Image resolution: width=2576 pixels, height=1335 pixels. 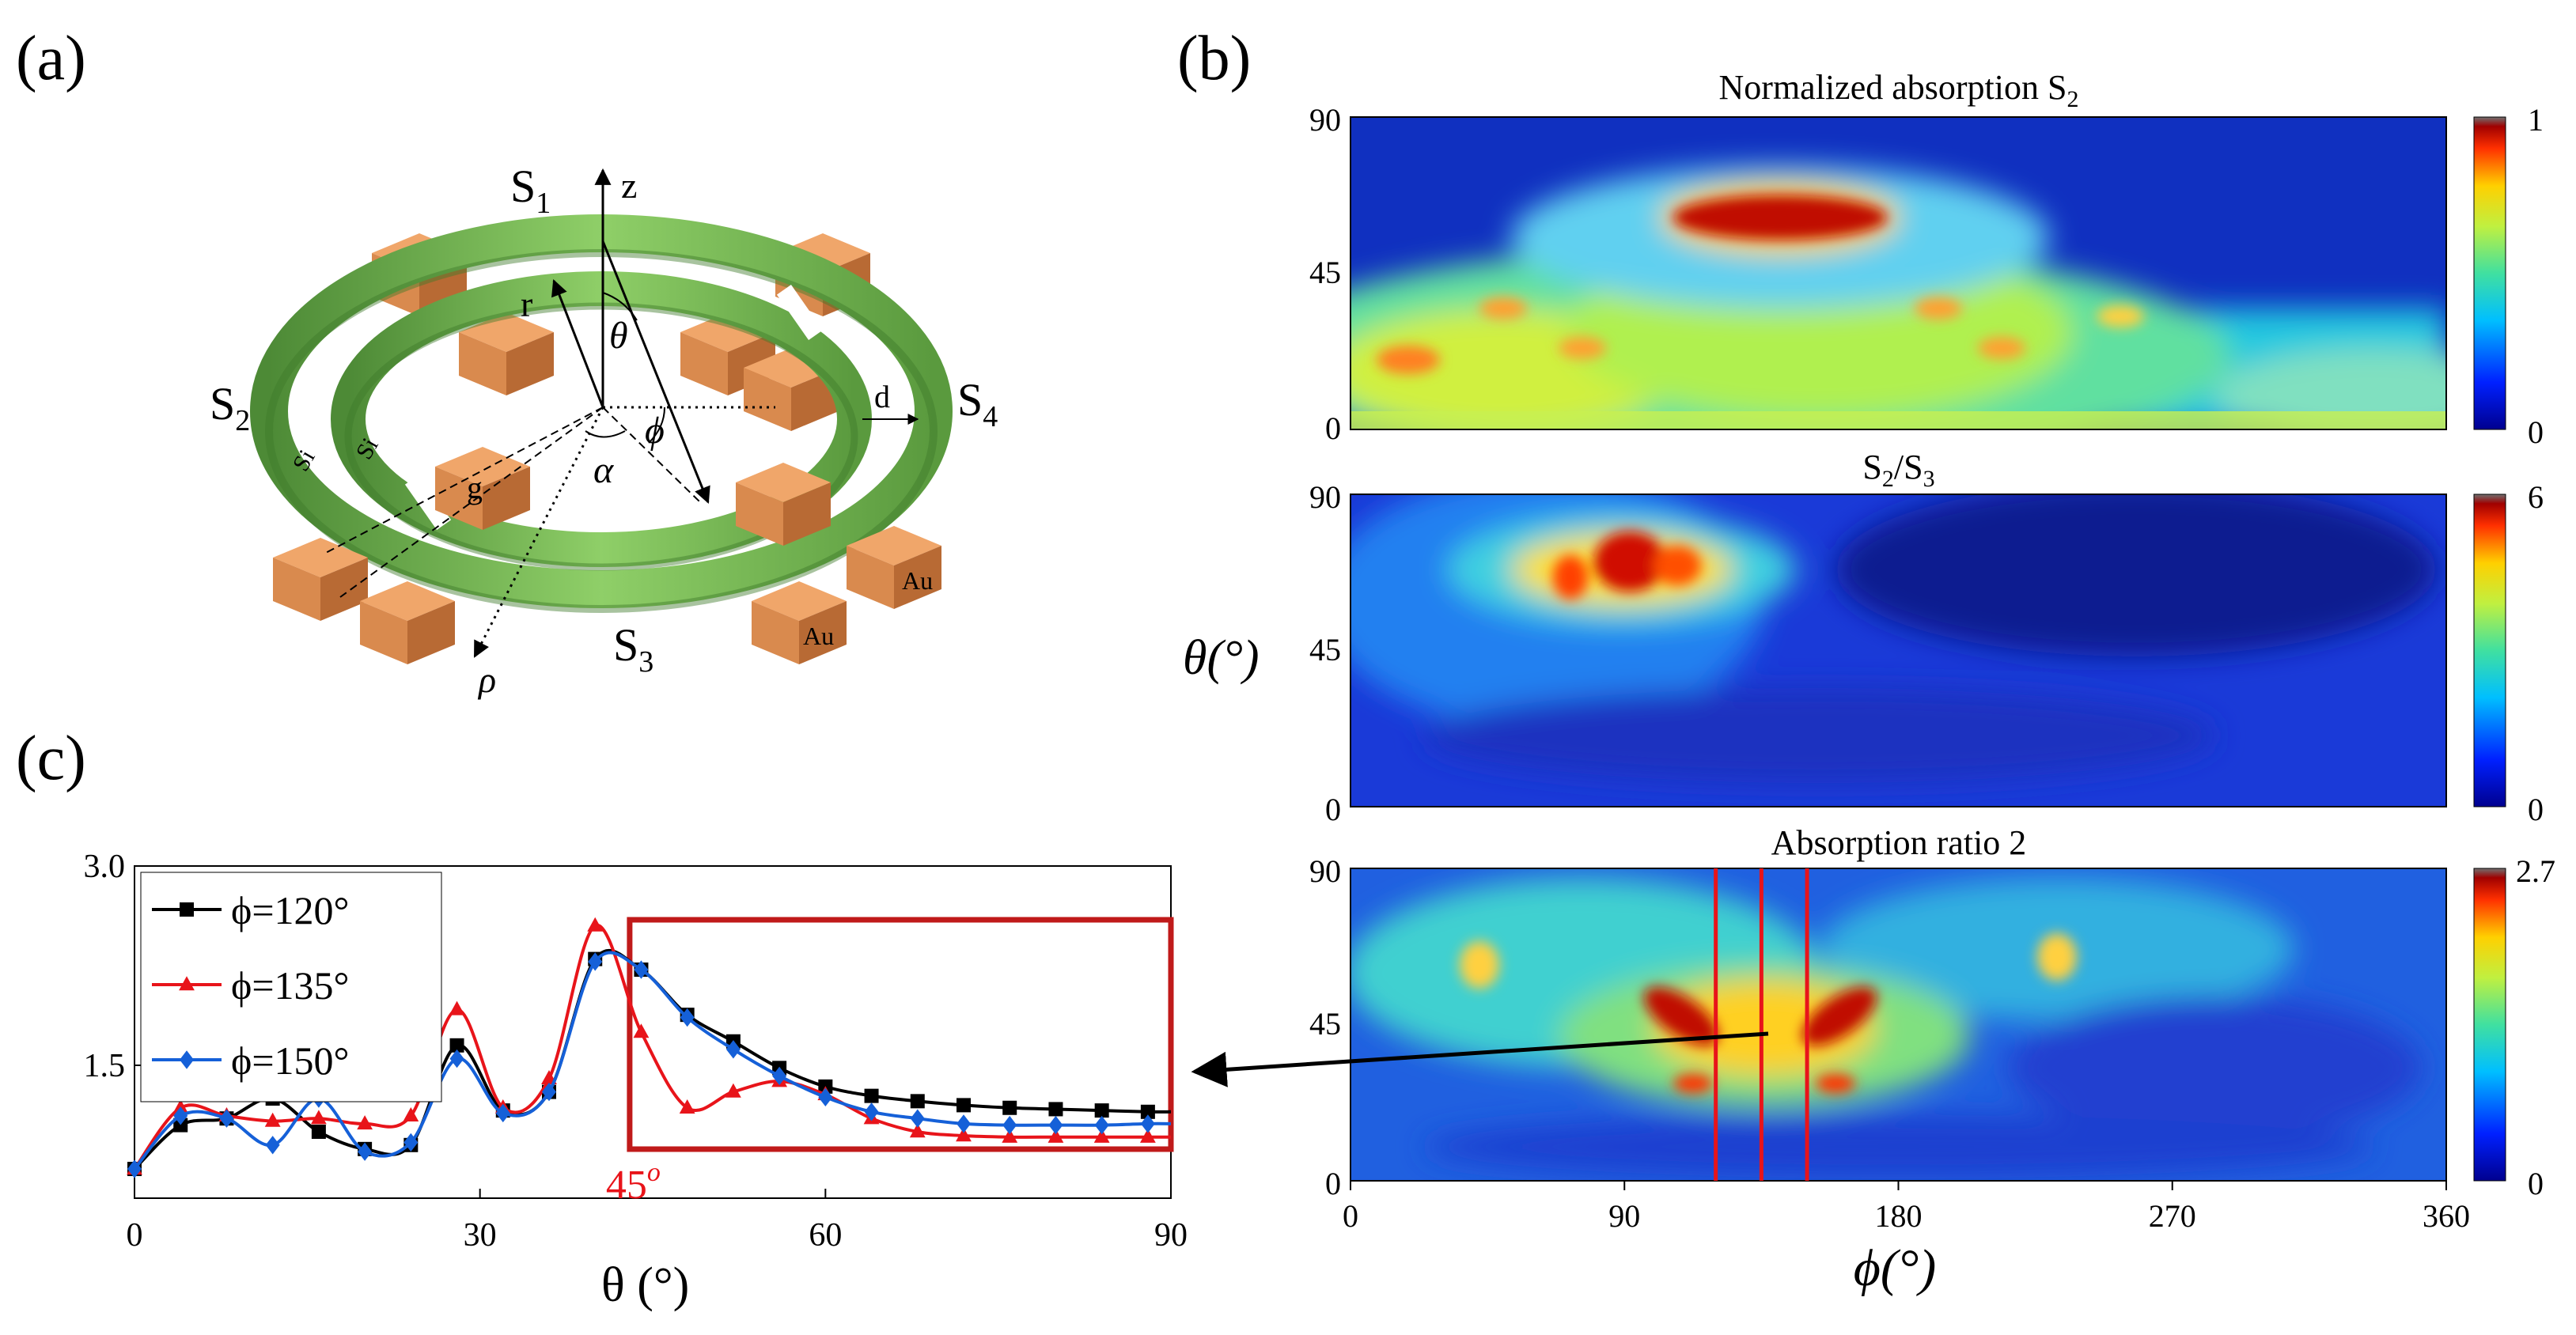 I want to click on legend-label: ϕ=135°, so click(x=290, y=986).